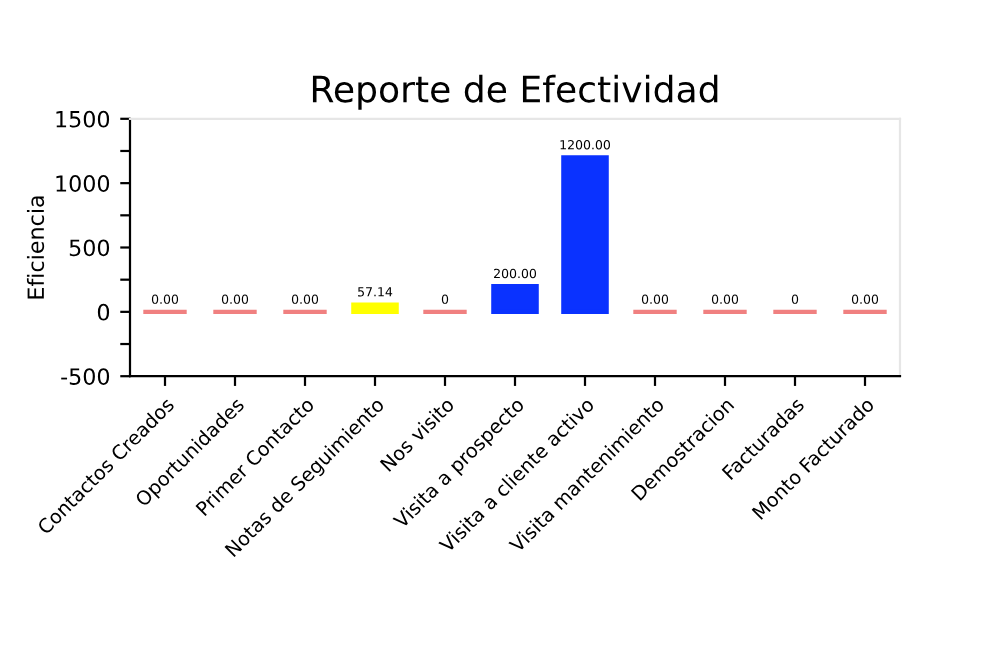 The height and width of the screenshot is (660, 1000). Describe the element at coordinates (83, 119) in the screenshot. I see `y-tick-label: 1500` at that location.